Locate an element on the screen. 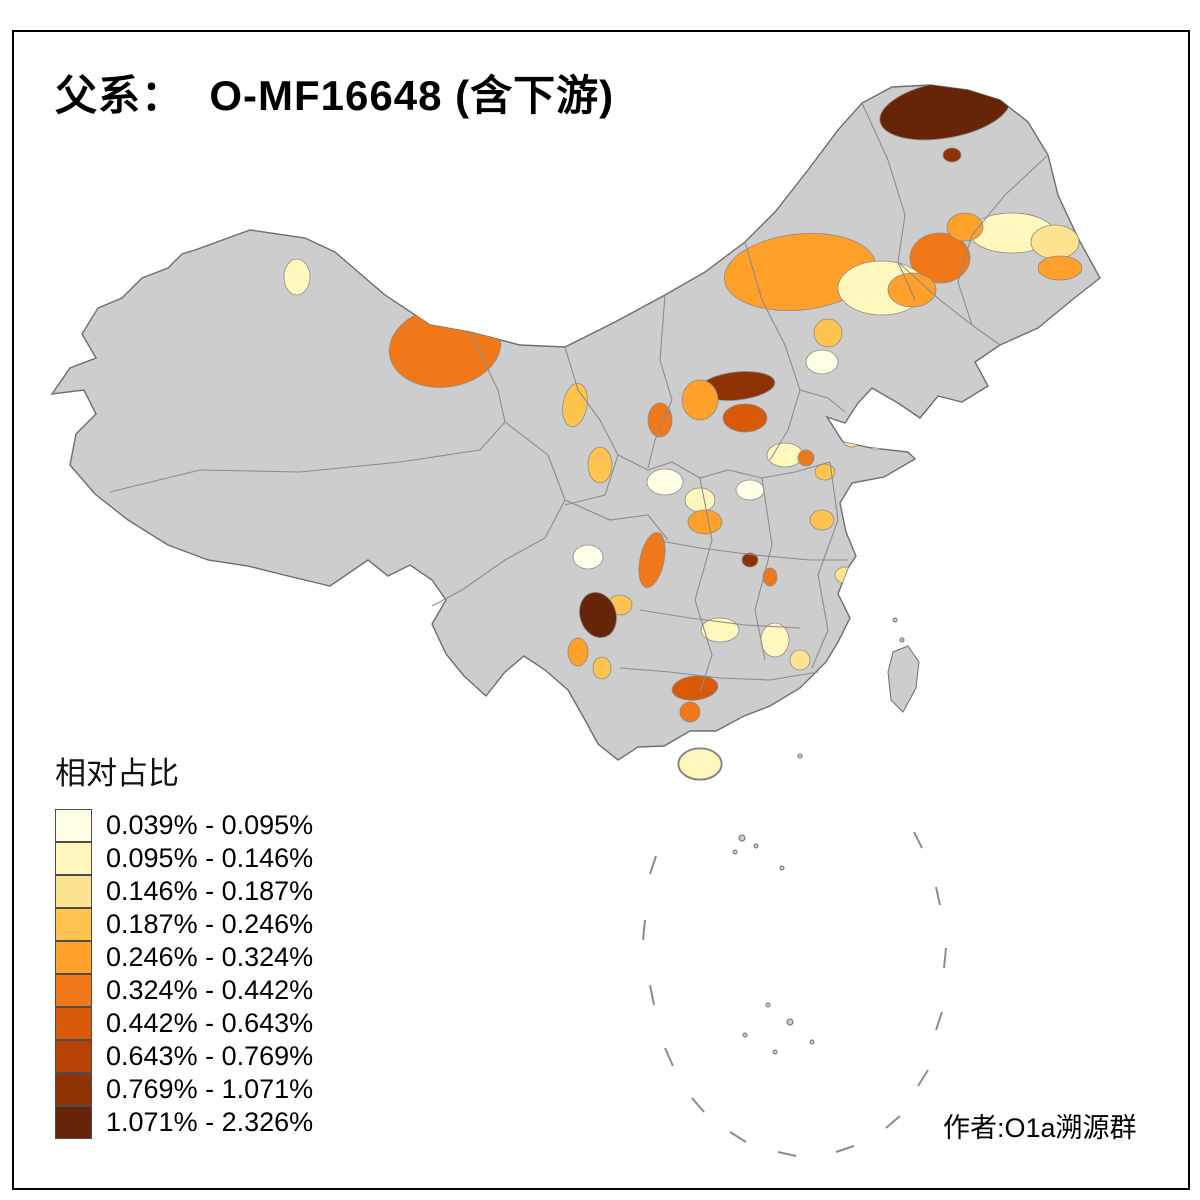 The height and width of the screenshot is (1200, 1200). legend-item: 0.187% - 0.246% is located at coordinates (184, 924).